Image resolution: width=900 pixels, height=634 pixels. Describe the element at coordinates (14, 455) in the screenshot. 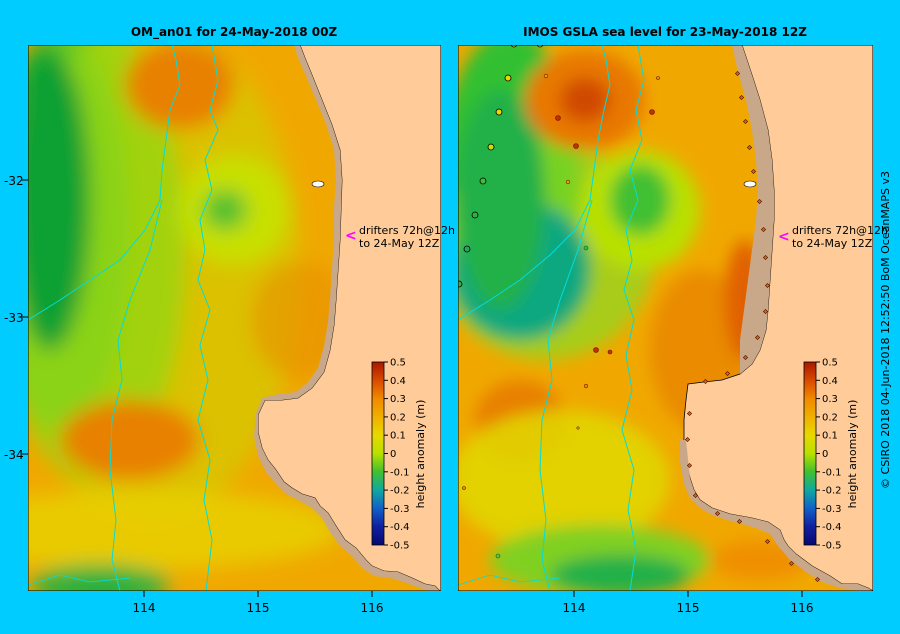

I see `y-tick-label: -34` at that location.